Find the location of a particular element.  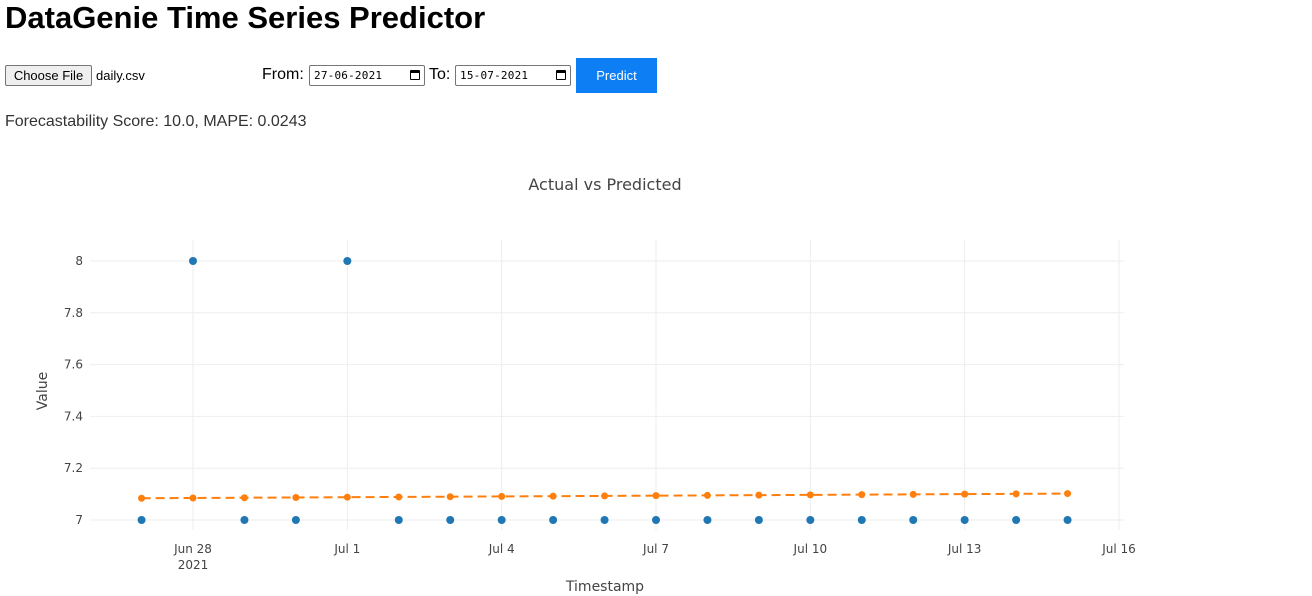

to-date-input: 15-07-2021 is located at coordinates (513, 75).